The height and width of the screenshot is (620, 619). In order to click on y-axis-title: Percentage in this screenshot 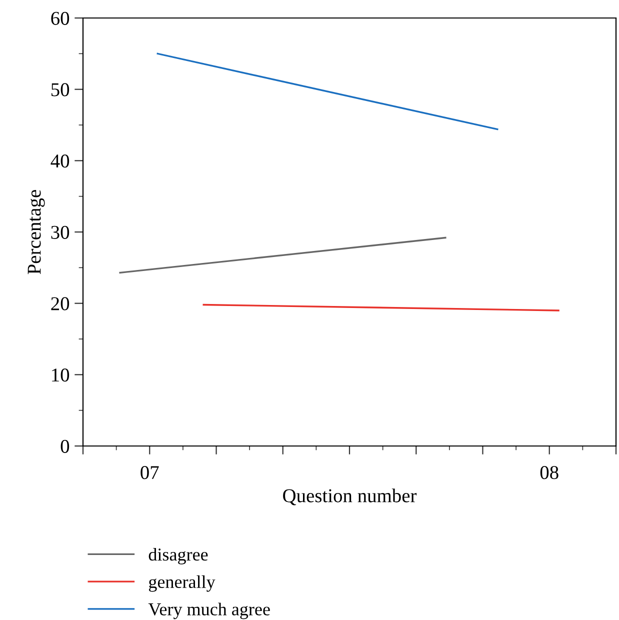, I will do `click(36, 232)`.